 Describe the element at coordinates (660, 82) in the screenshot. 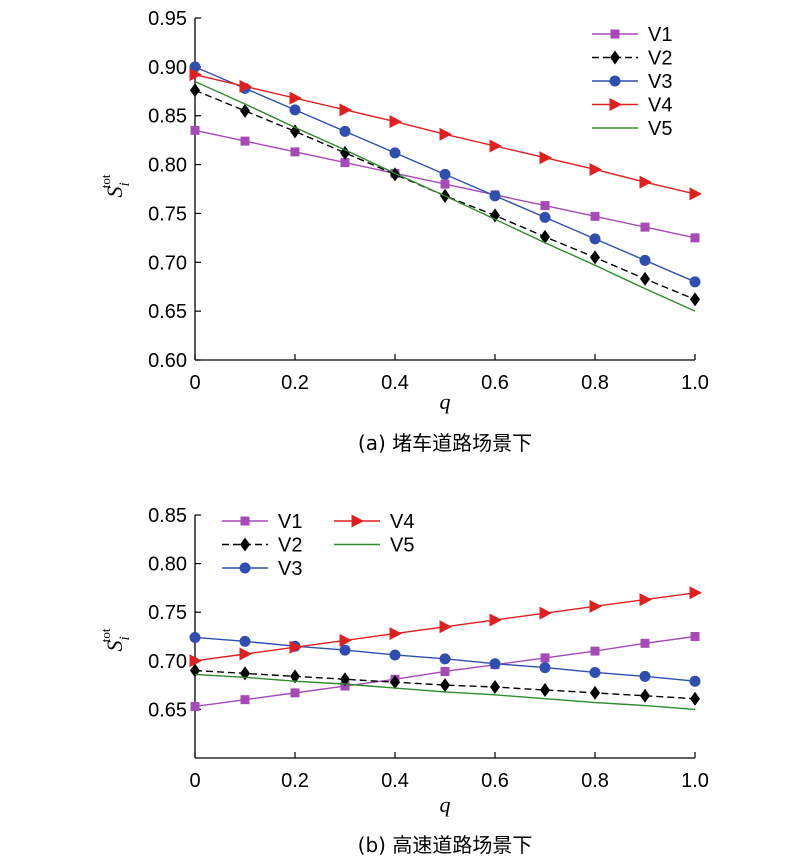

I see `legend-label-v3: V3` at that location.